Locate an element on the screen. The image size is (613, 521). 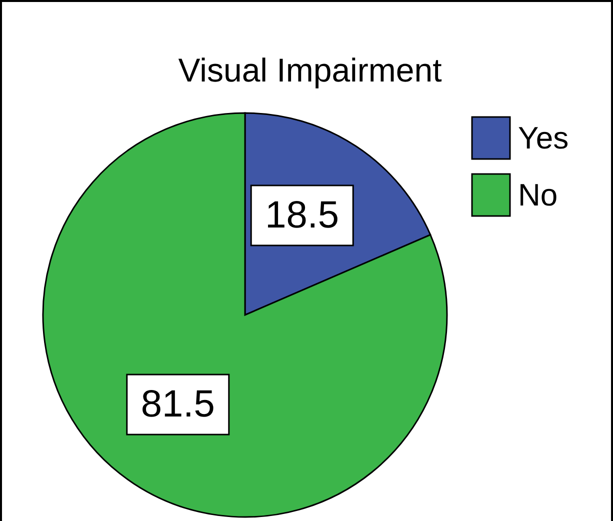
data-label: 81.5 is located at coordinates (177, 405).